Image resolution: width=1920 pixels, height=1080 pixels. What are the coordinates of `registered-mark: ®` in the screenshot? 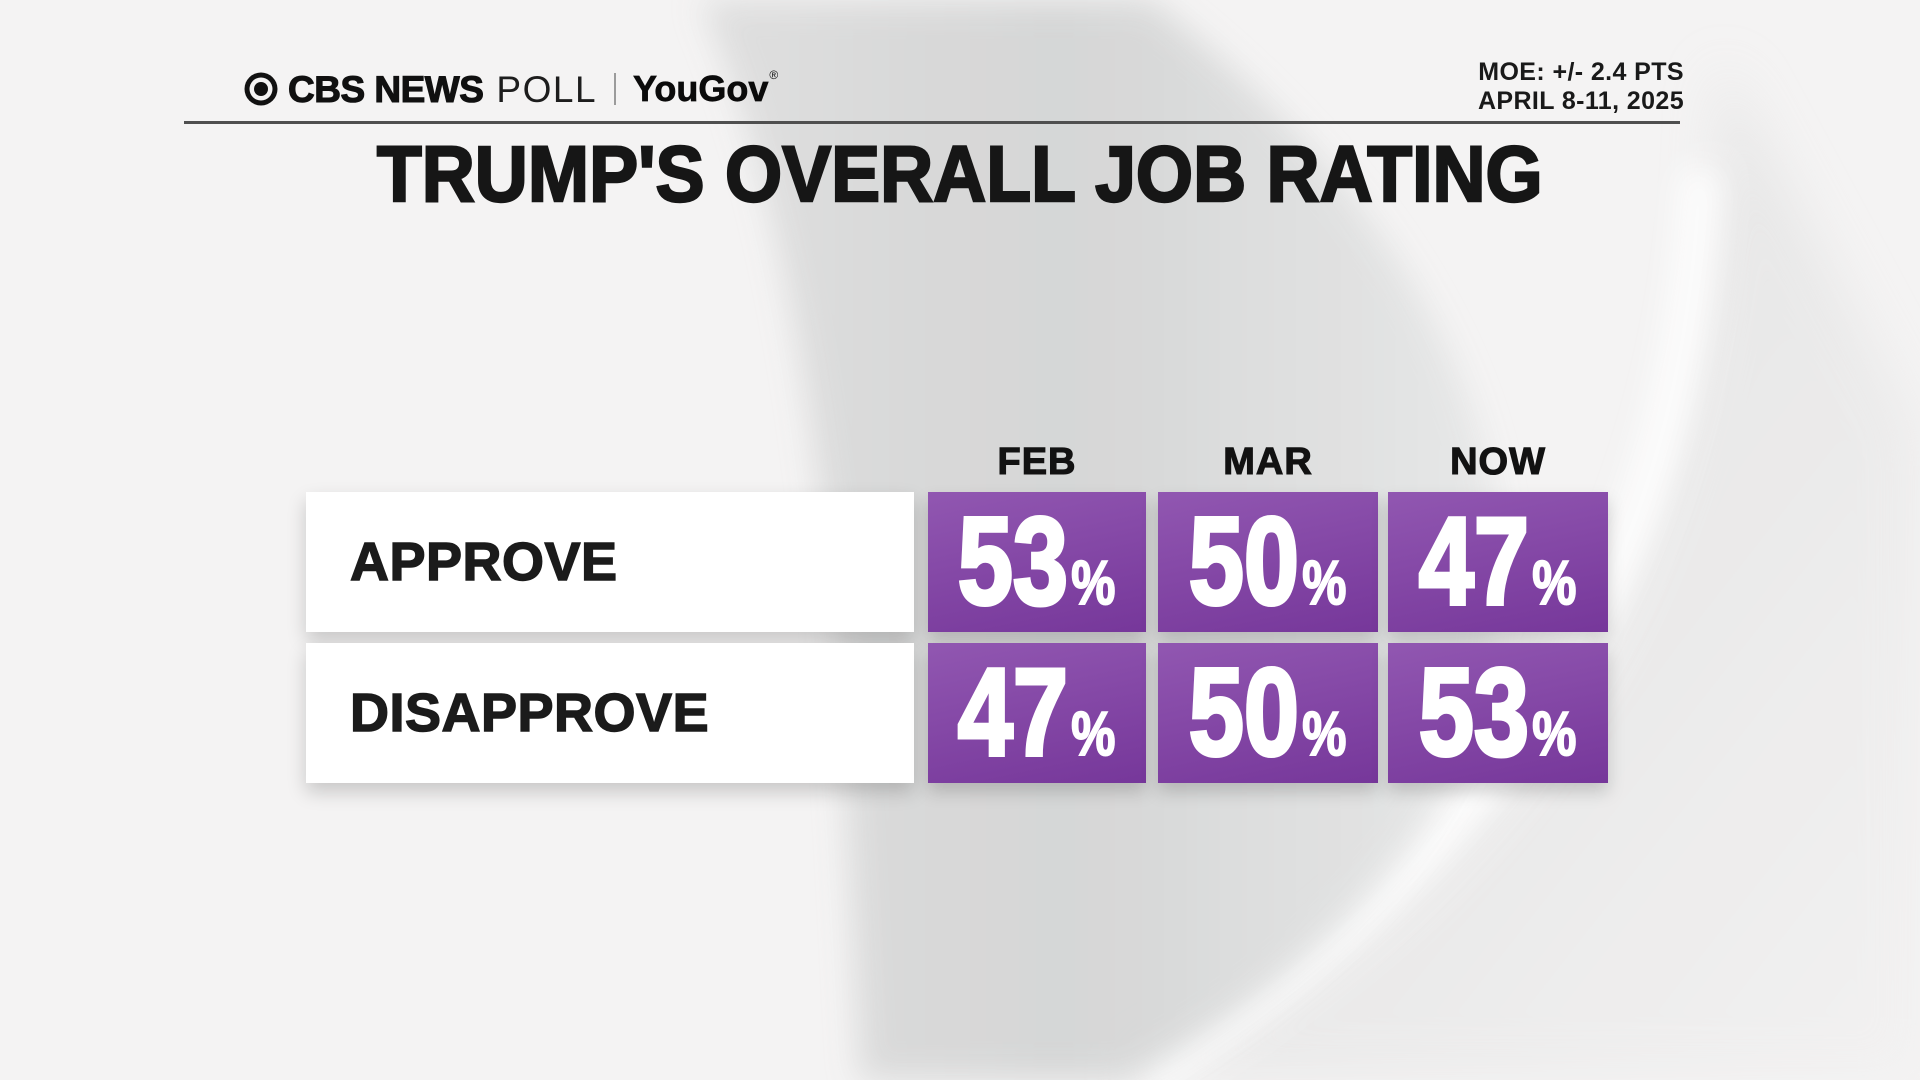 It's located at (774, 75).